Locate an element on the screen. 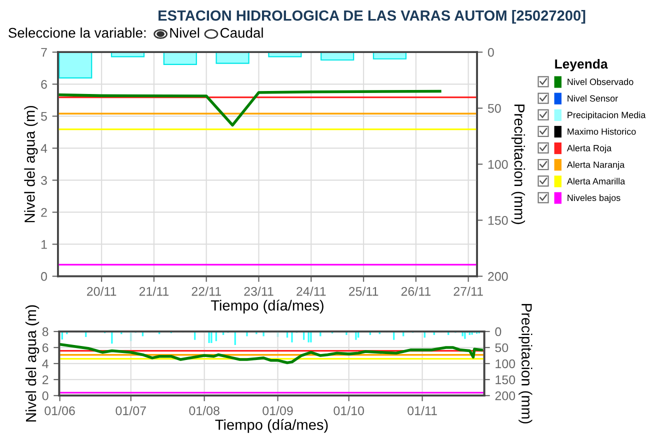  legend-label: Precipitacion Media is located at coordinates (607, 116).